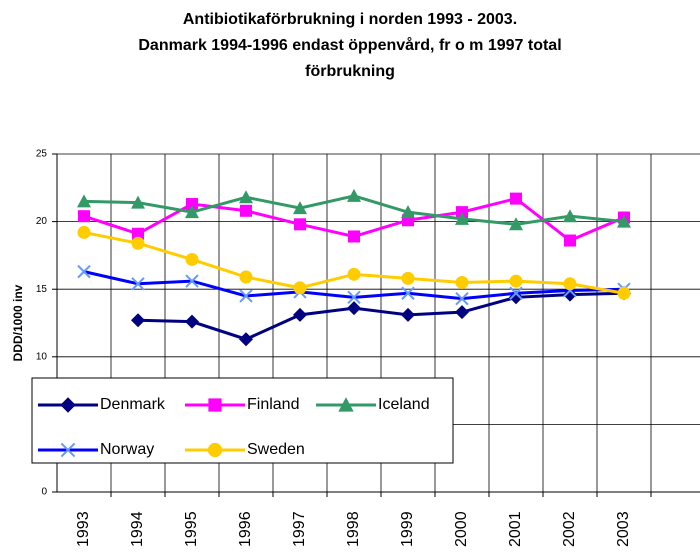  What do you see at coordinates (273, 404) in the screenshot?
I see `legend-label: Finland` at bounding box center [273, 404].